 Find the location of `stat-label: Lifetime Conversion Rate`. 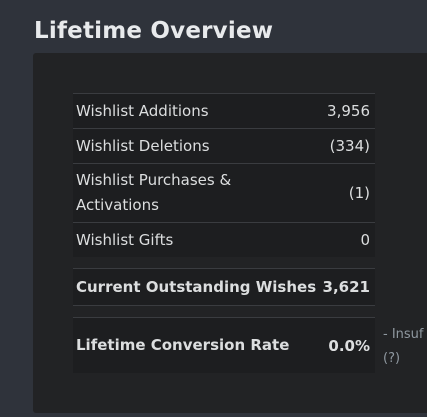

stat-label: Lifetime Conversion Rate is located at coordinates (183, 345).